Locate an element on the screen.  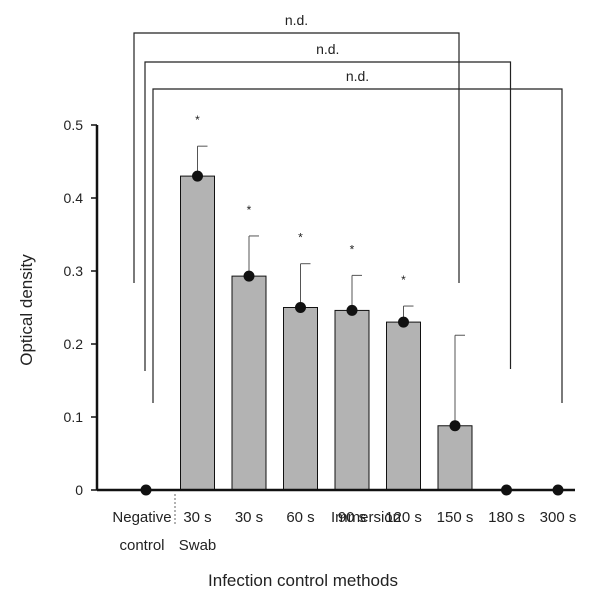
y-axis-title: Optical density is located at coordinates (26, 310).